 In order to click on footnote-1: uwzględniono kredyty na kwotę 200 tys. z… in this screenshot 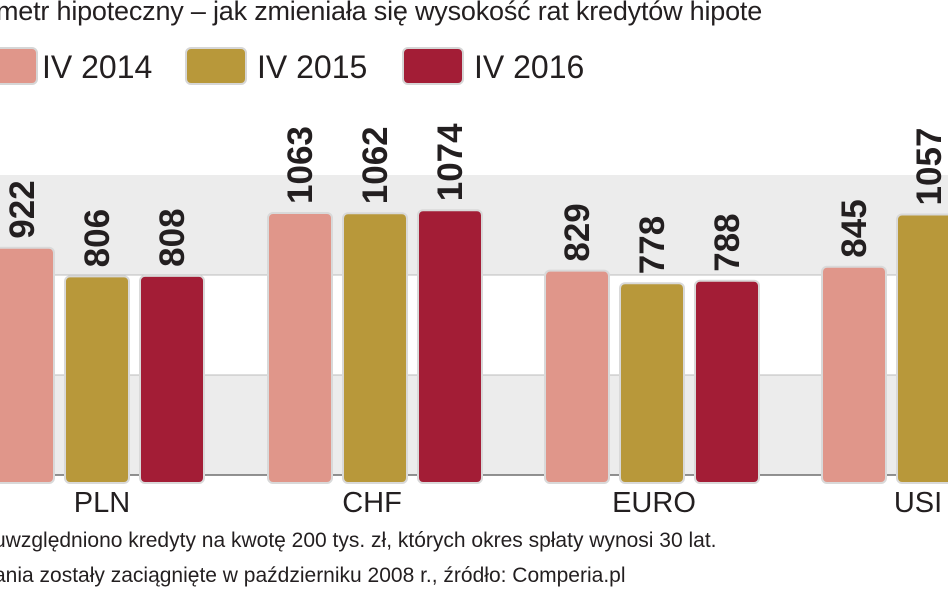, I will do `click(358, 540)`.